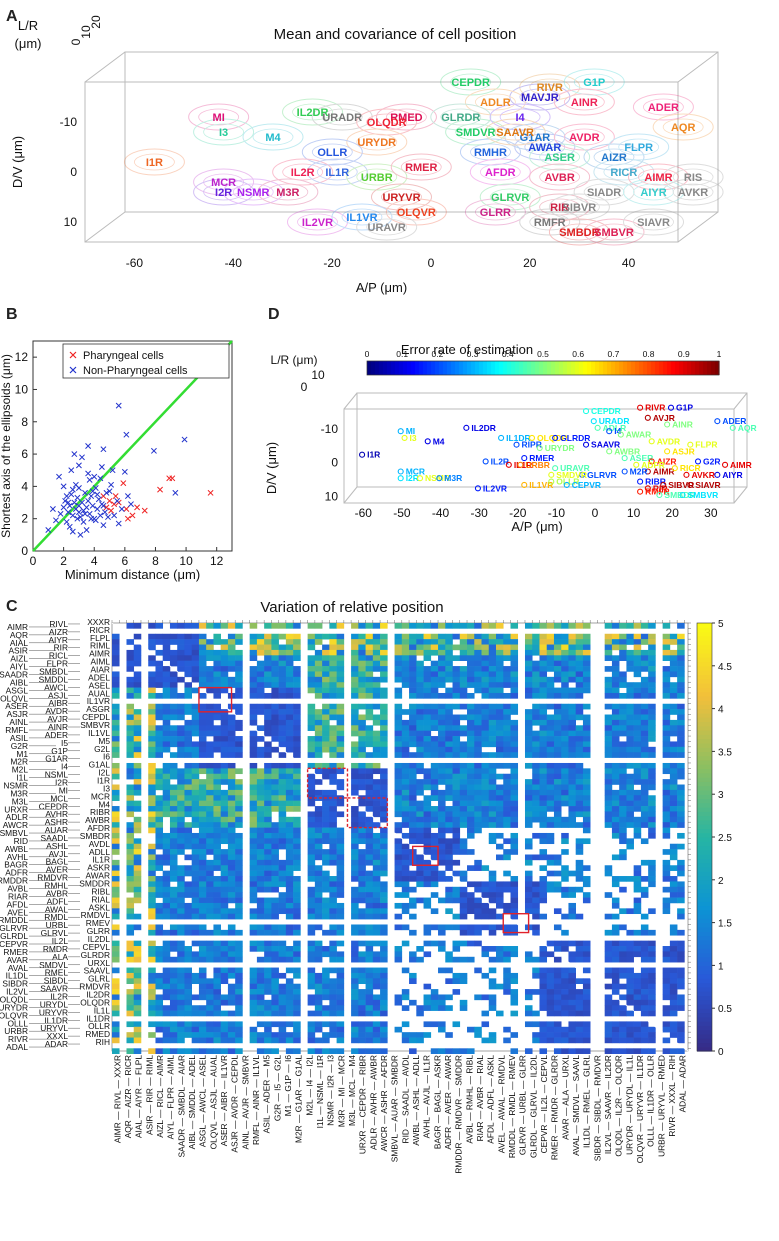 The height and width of the screenshot is (1241, 779). Describe the element at coordinates (508, 464) in the screenshot. I see `cell-marker-IL1R` at that location.